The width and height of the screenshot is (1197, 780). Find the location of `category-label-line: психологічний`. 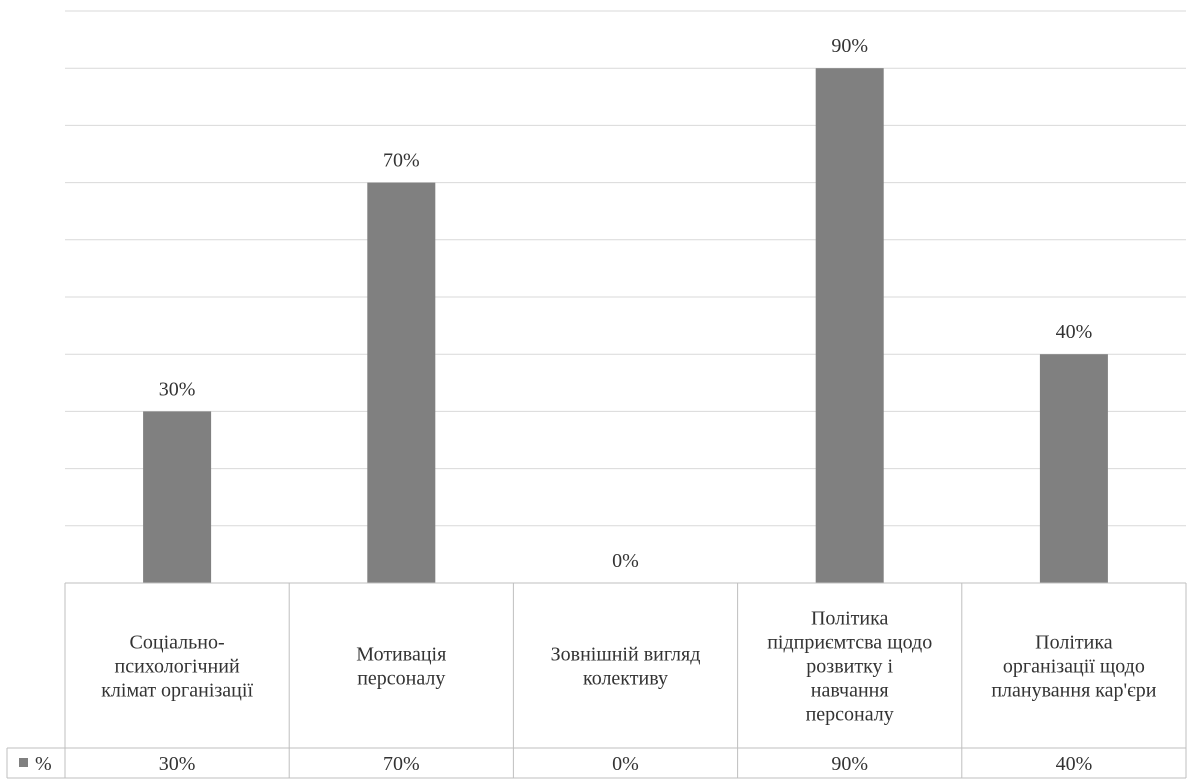

category-label-line: психологічний is located at coordinates (177, 667).